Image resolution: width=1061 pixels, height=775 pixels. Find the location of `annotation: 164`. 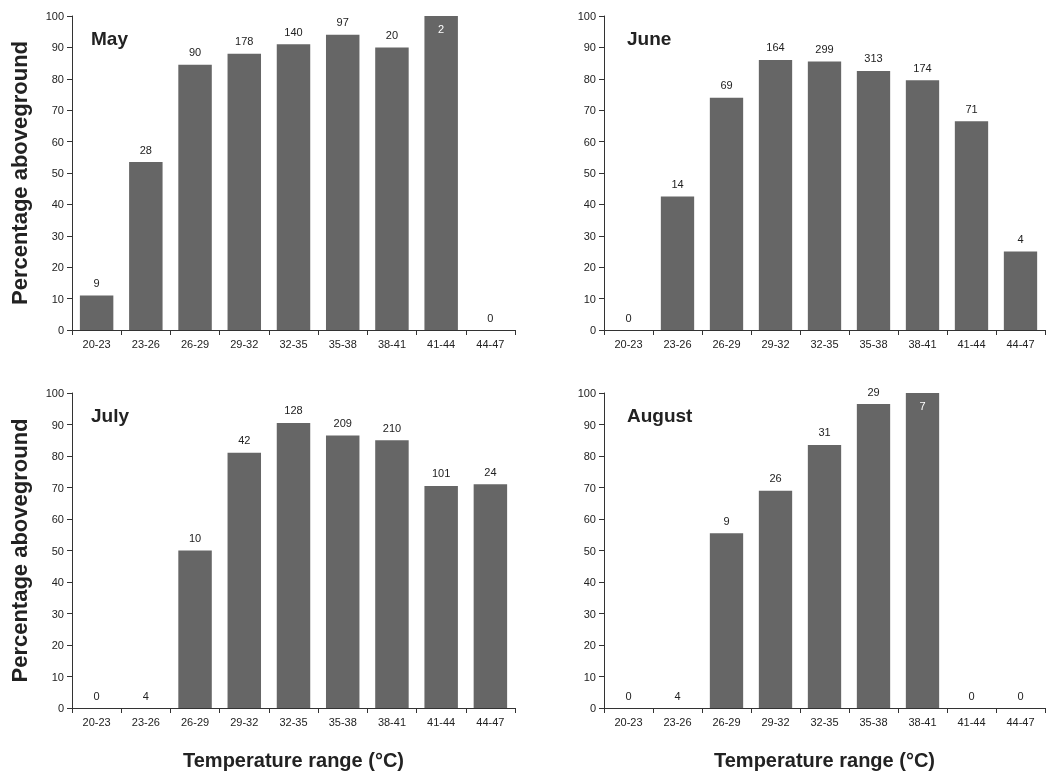

annotation: 164 is located at coordinates (775, 47).